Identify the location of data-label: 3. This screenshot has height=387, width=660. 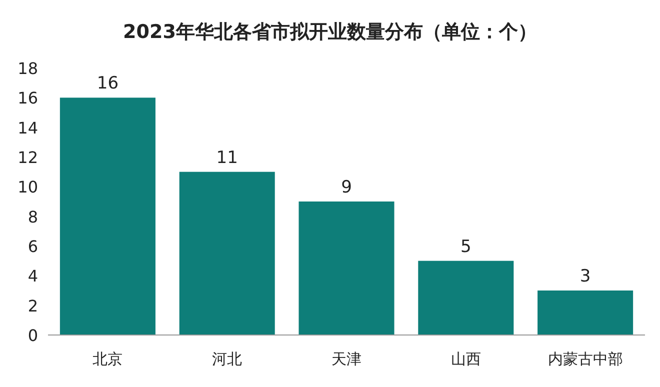
(585, 276).